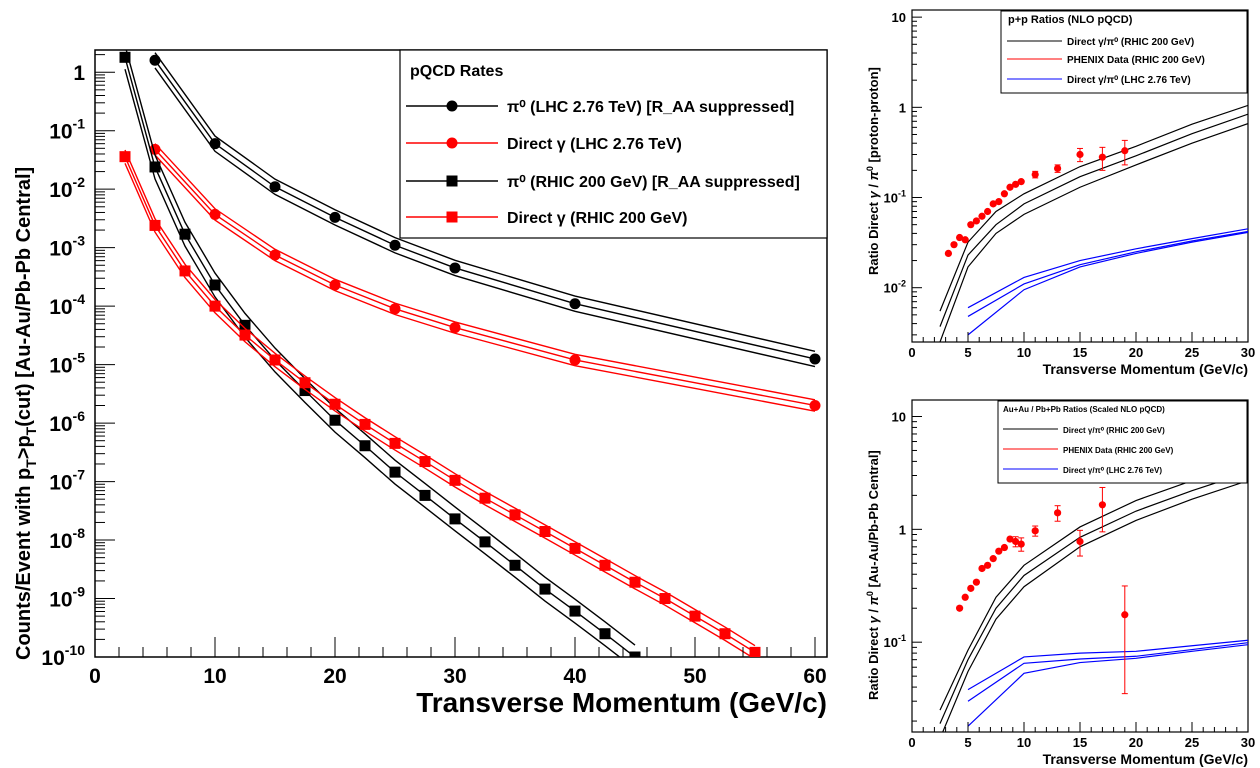 The image size is (1260, 768). What do you see at coordinates (873, 520) in the screenshot?
I see `aa-ylabel-part3: [Au-Au/Pb-Pb Central]` at bounding box center [873, 520].